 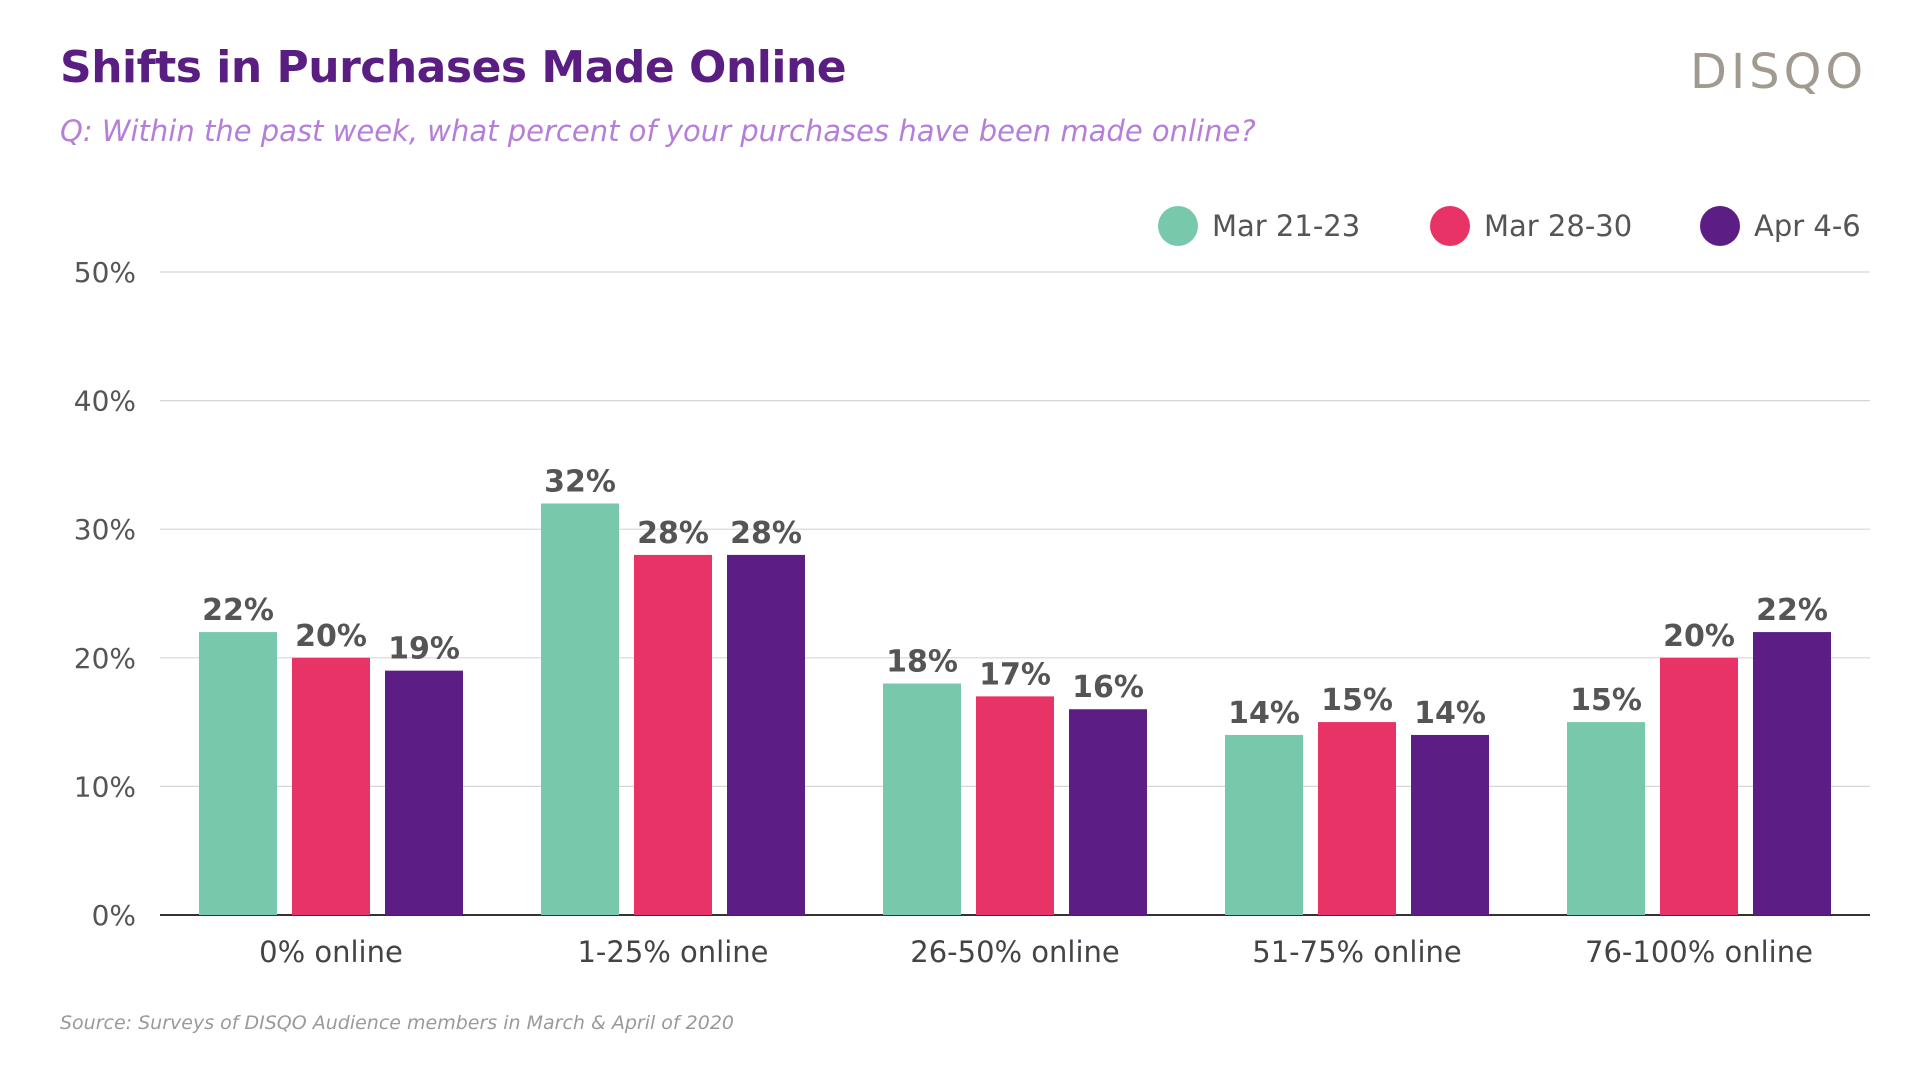 What do you see at coordinates (580, 481) in the screenshot?
I see `data-label: 32%` at bounding box center [580, 481].